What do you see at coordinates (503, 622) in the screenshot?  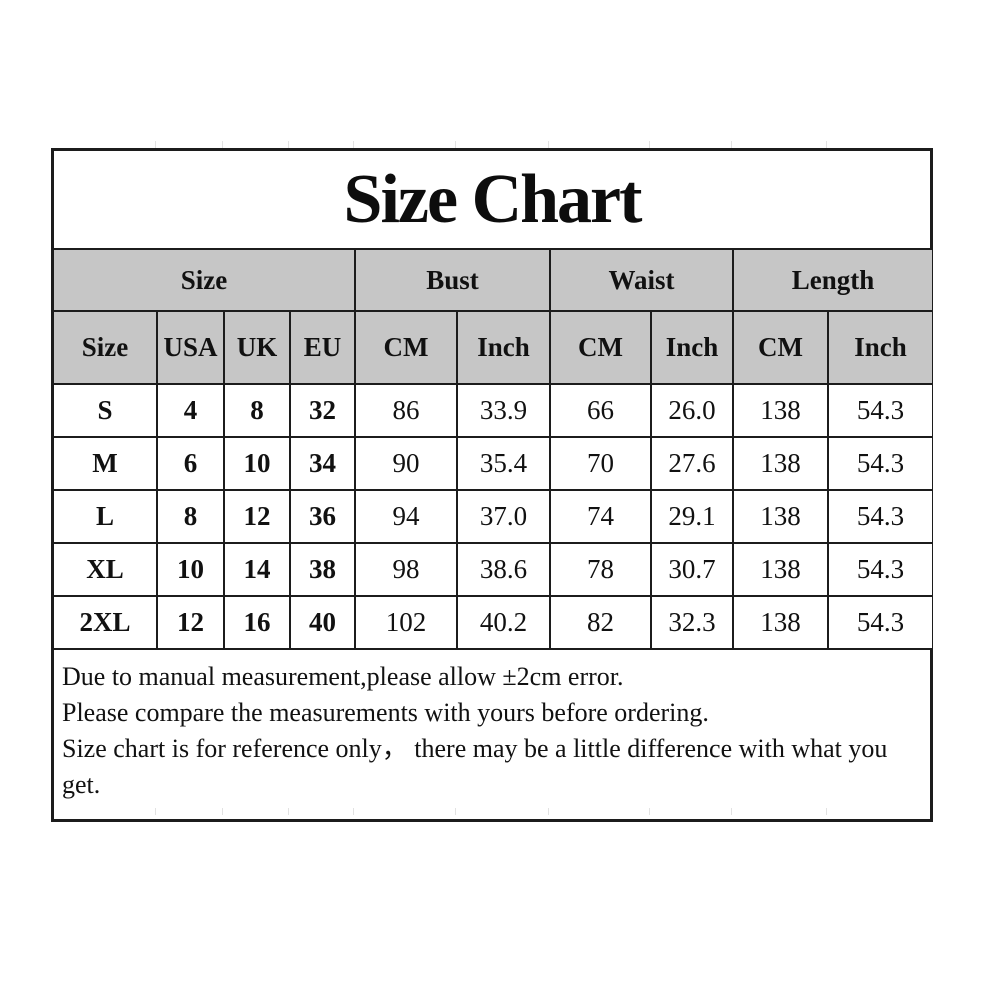 I see `value-cell: 40.2` at bounding box center [503, 622].